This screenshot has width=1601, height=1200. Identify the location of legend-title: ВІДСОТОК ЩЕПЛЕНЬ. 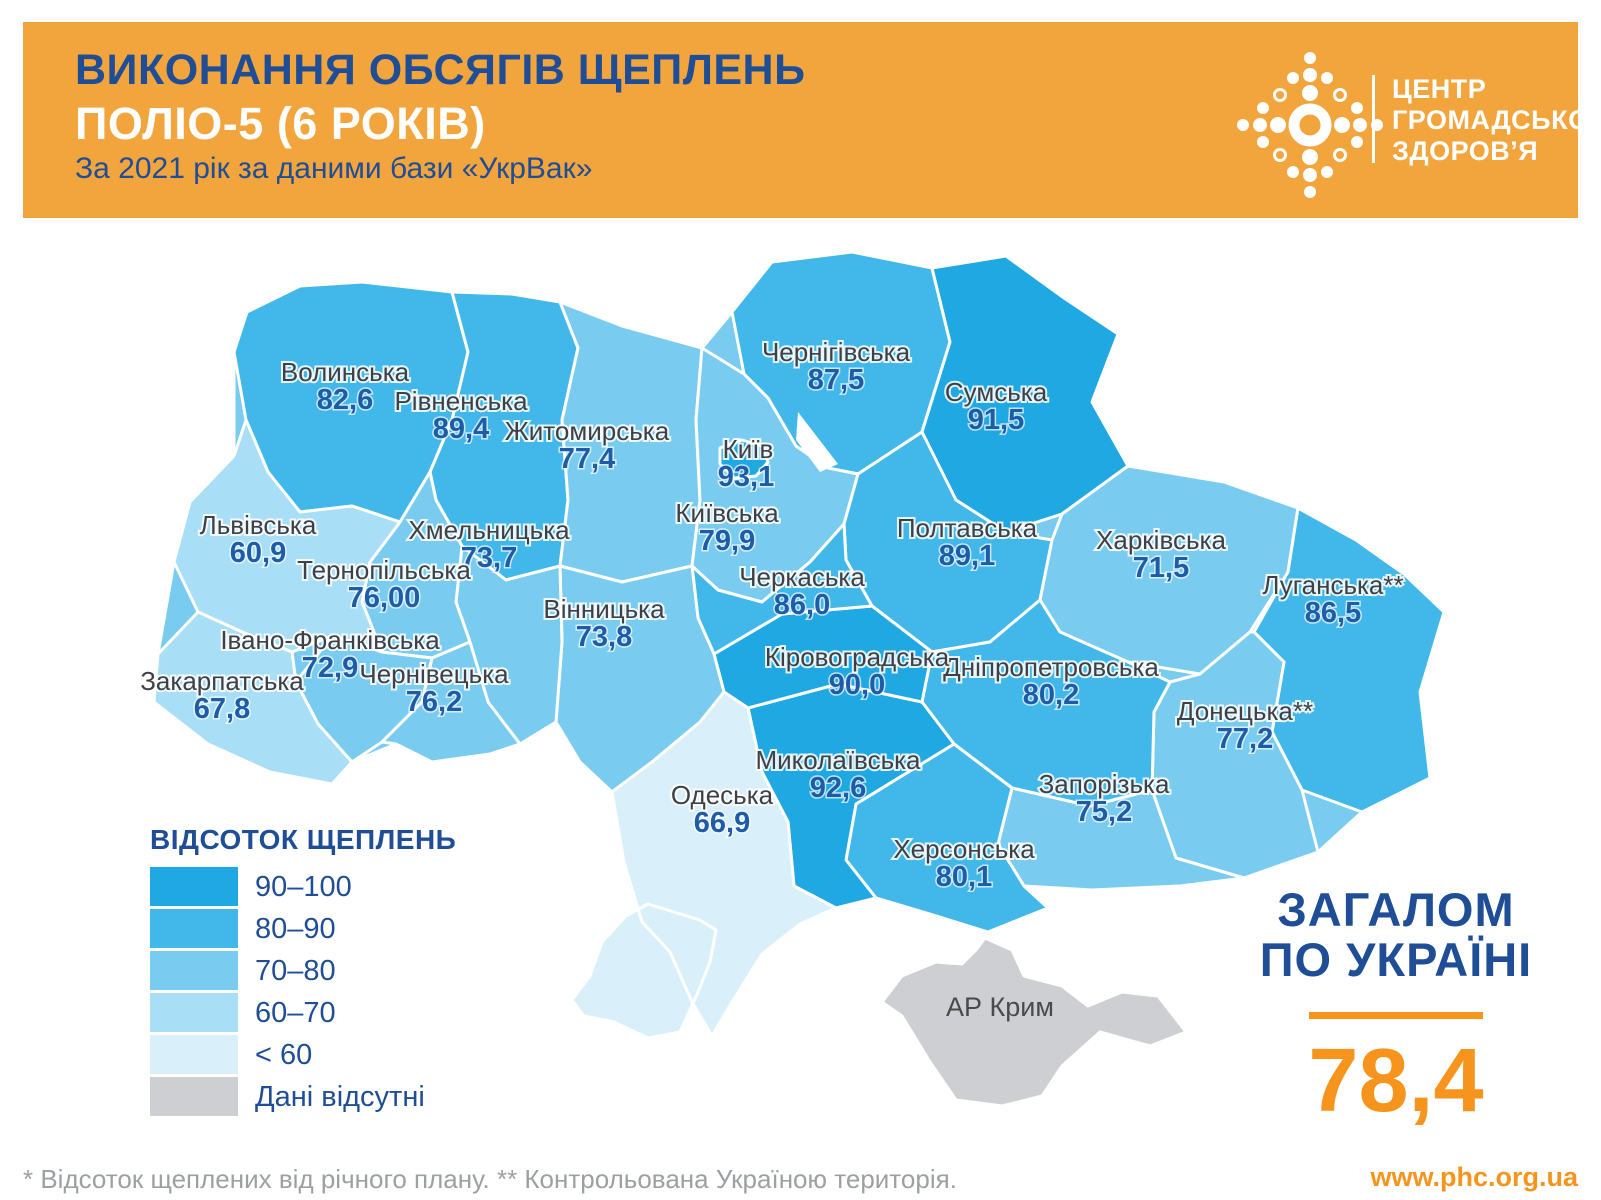
(303, 839).